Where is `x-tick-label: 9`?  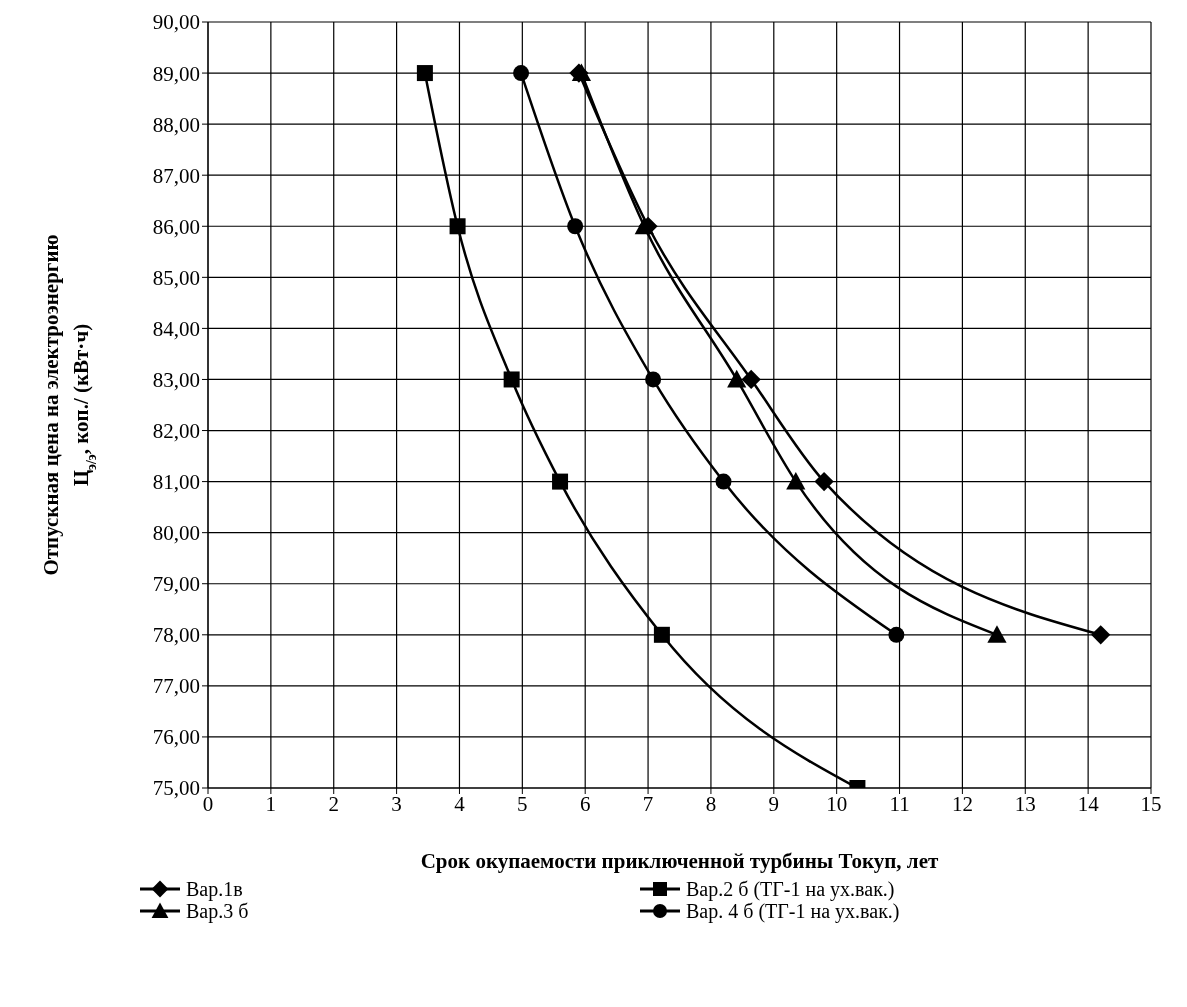 x-tick-label: 9 is located at coordinates (774, 803).